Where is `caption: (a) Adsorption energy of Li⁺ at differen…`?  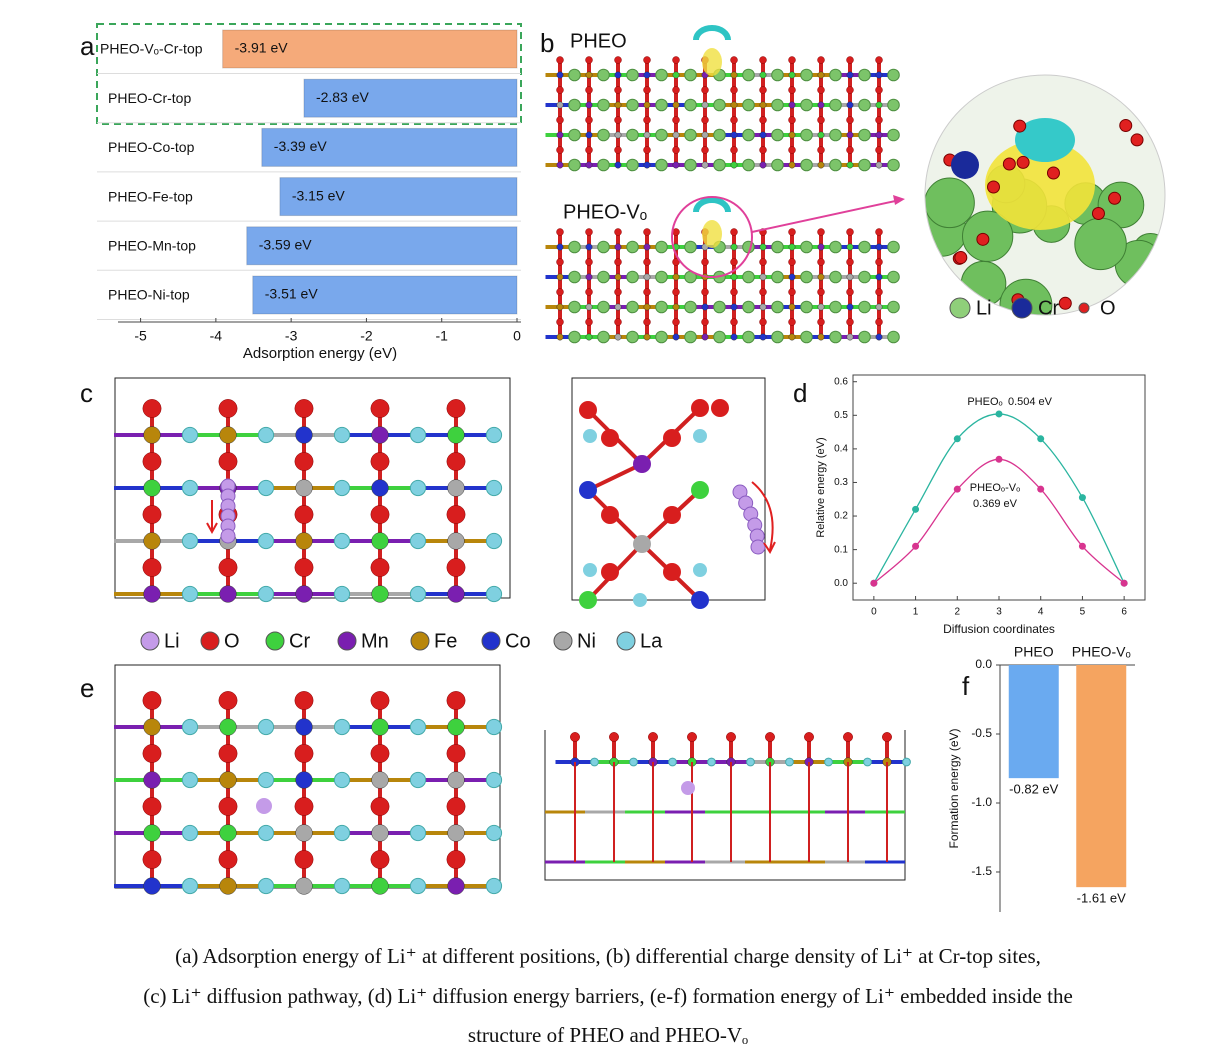 caption: (a) Adsorption energy of Li⁺ at differen… is located at coordinates (608, 956).